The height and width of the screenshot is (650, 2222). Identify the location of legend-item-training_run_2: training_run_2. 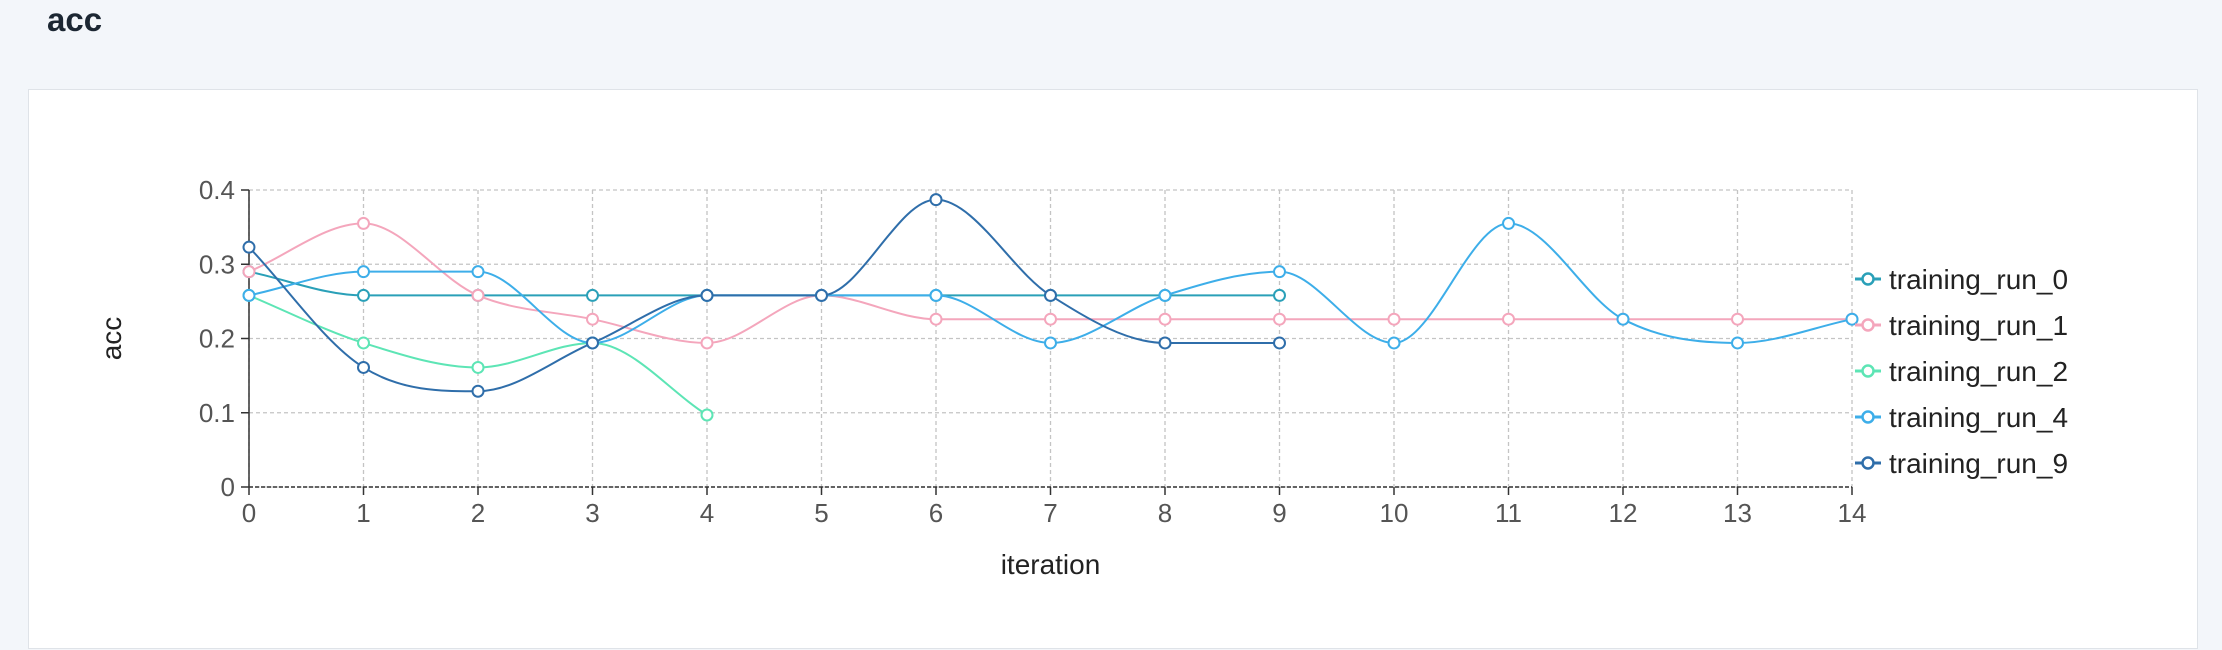
(1961, 371).